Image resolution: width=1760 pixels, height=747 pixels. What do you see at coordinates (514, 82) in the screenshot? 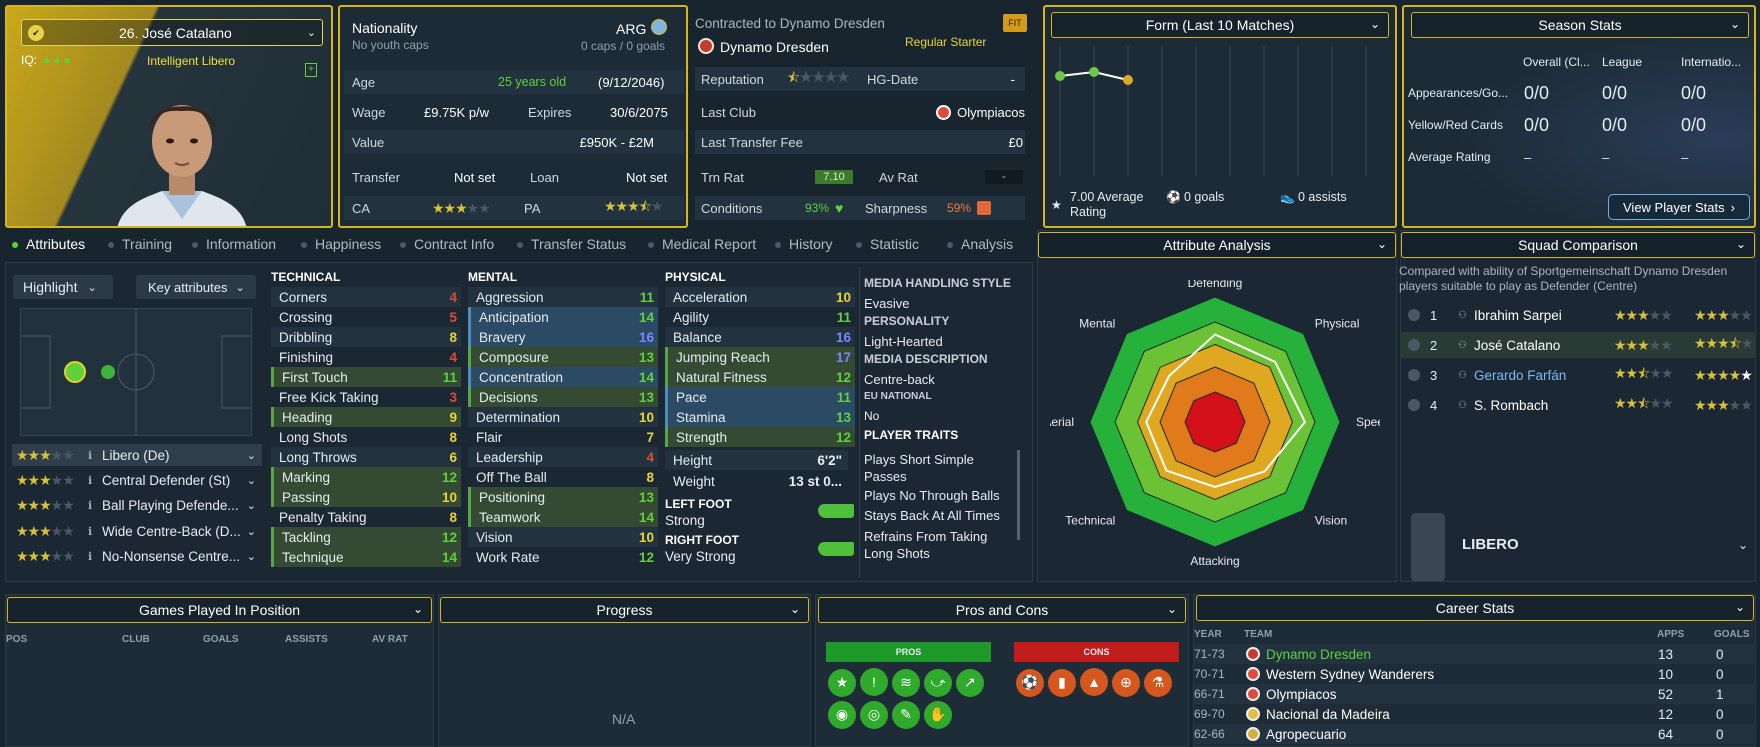
I see `age-row: Age 25 years old (9/12/2046)` at bounding box center [514, 82].